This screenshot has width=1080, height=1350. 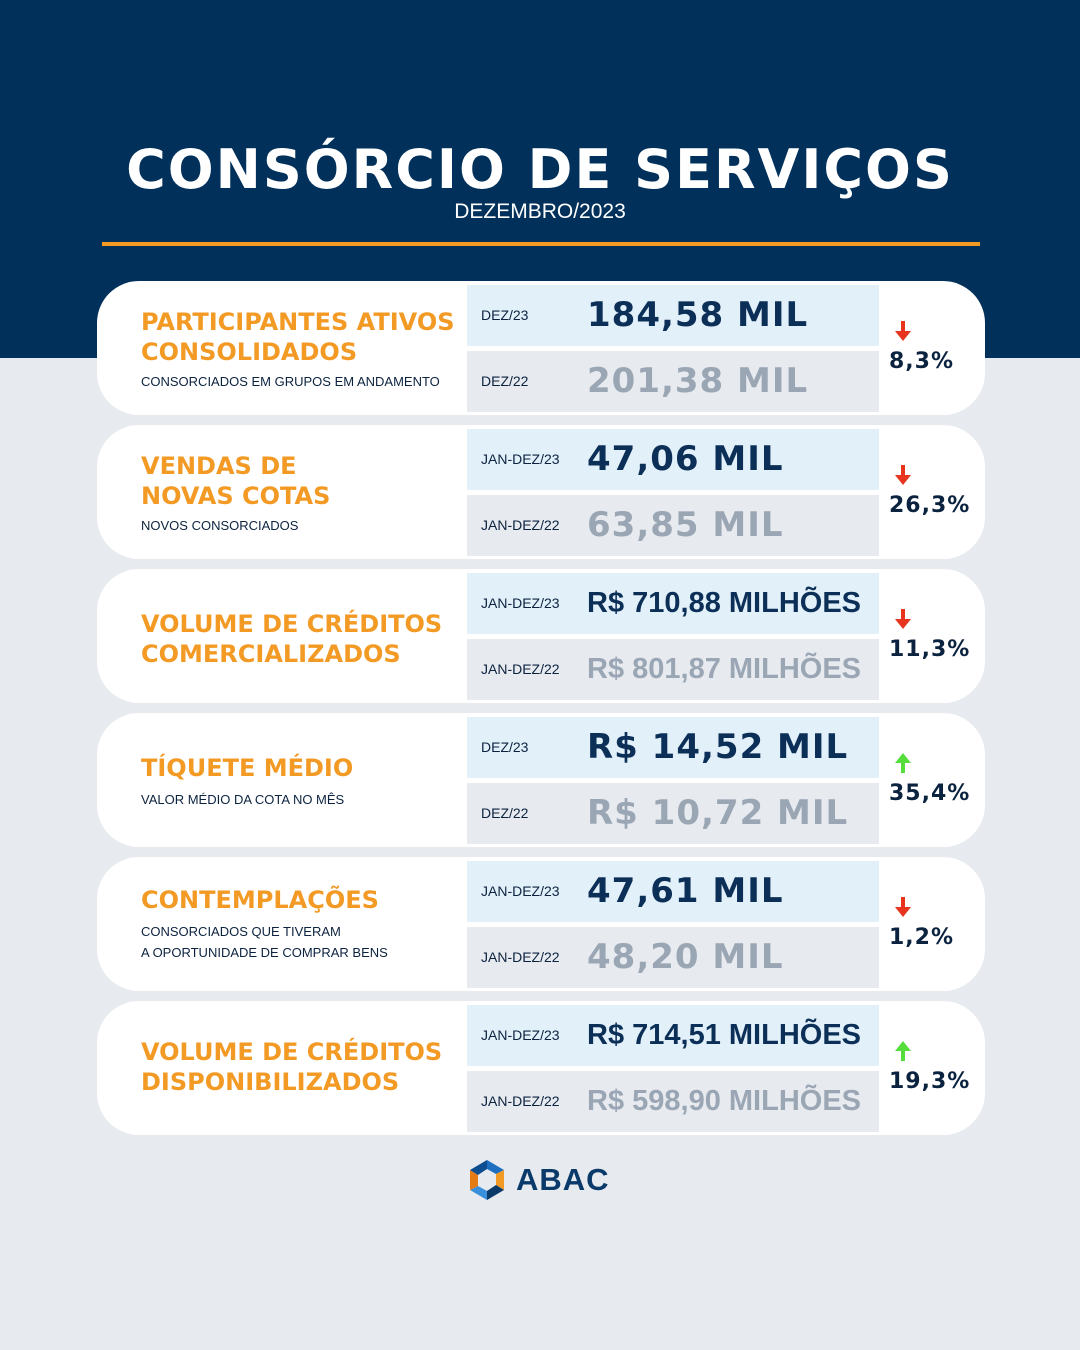 What do you see at coordinates (724, 1101) in the screenshot?
I see `previous-value: R$ 598,90 MILHÕES` at bounding box center [724, 1101].